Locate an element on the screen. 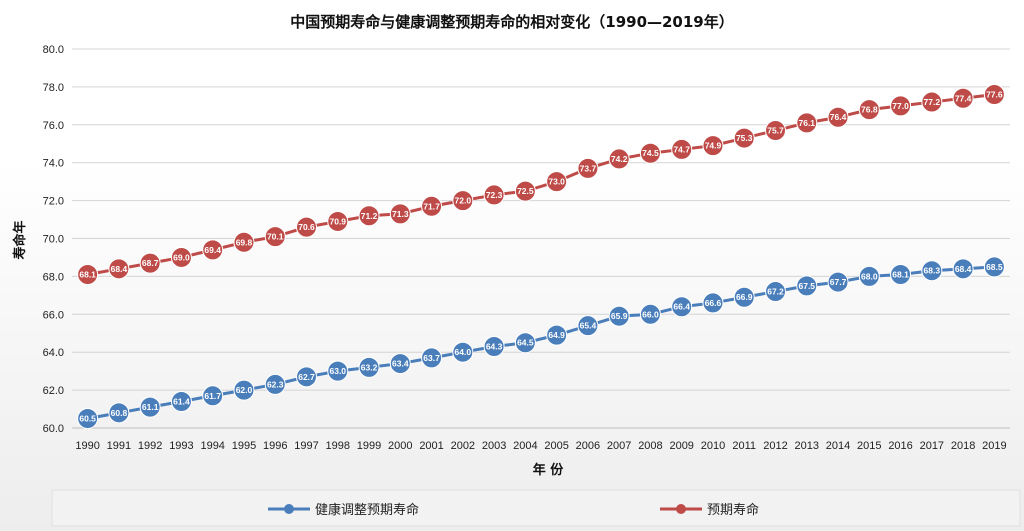 The height and width of the screenshot is (531, 1024). data-label: 77.4 is located at coordinates (963, 98).